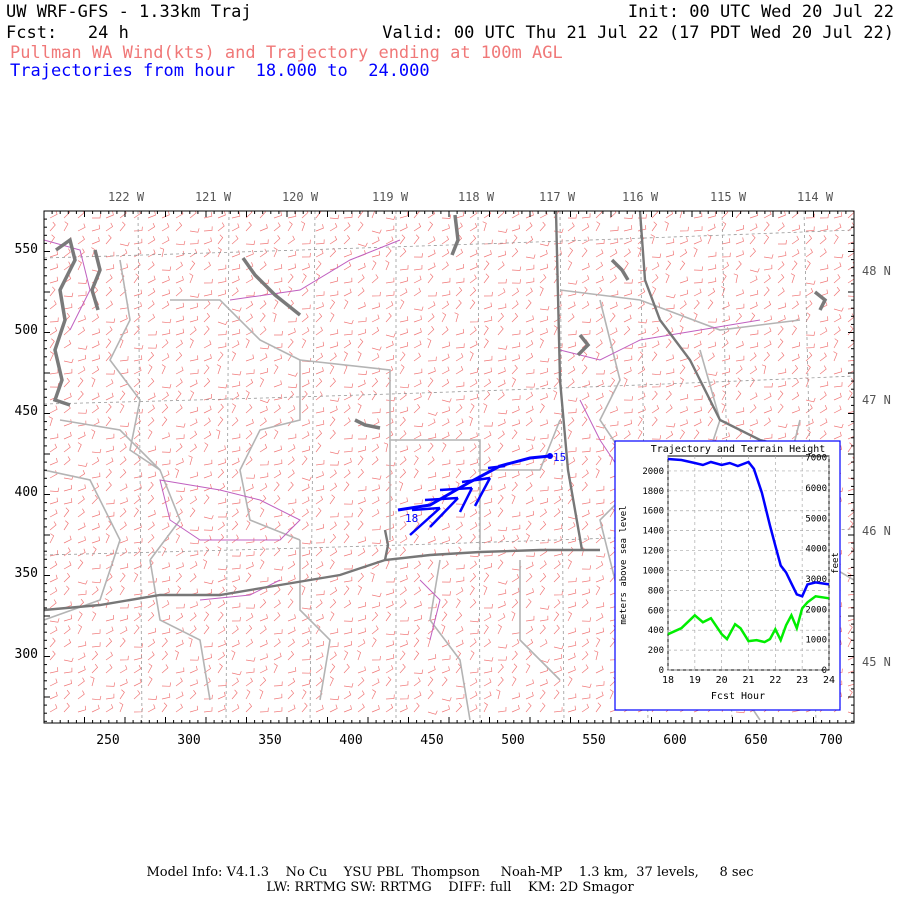 The image size is (900, 900). Describe the element at coordinates (220, 71) in the screenshot. I see `trajectory-range: Trajectories from hour 18.000 to 24.000` at that location.